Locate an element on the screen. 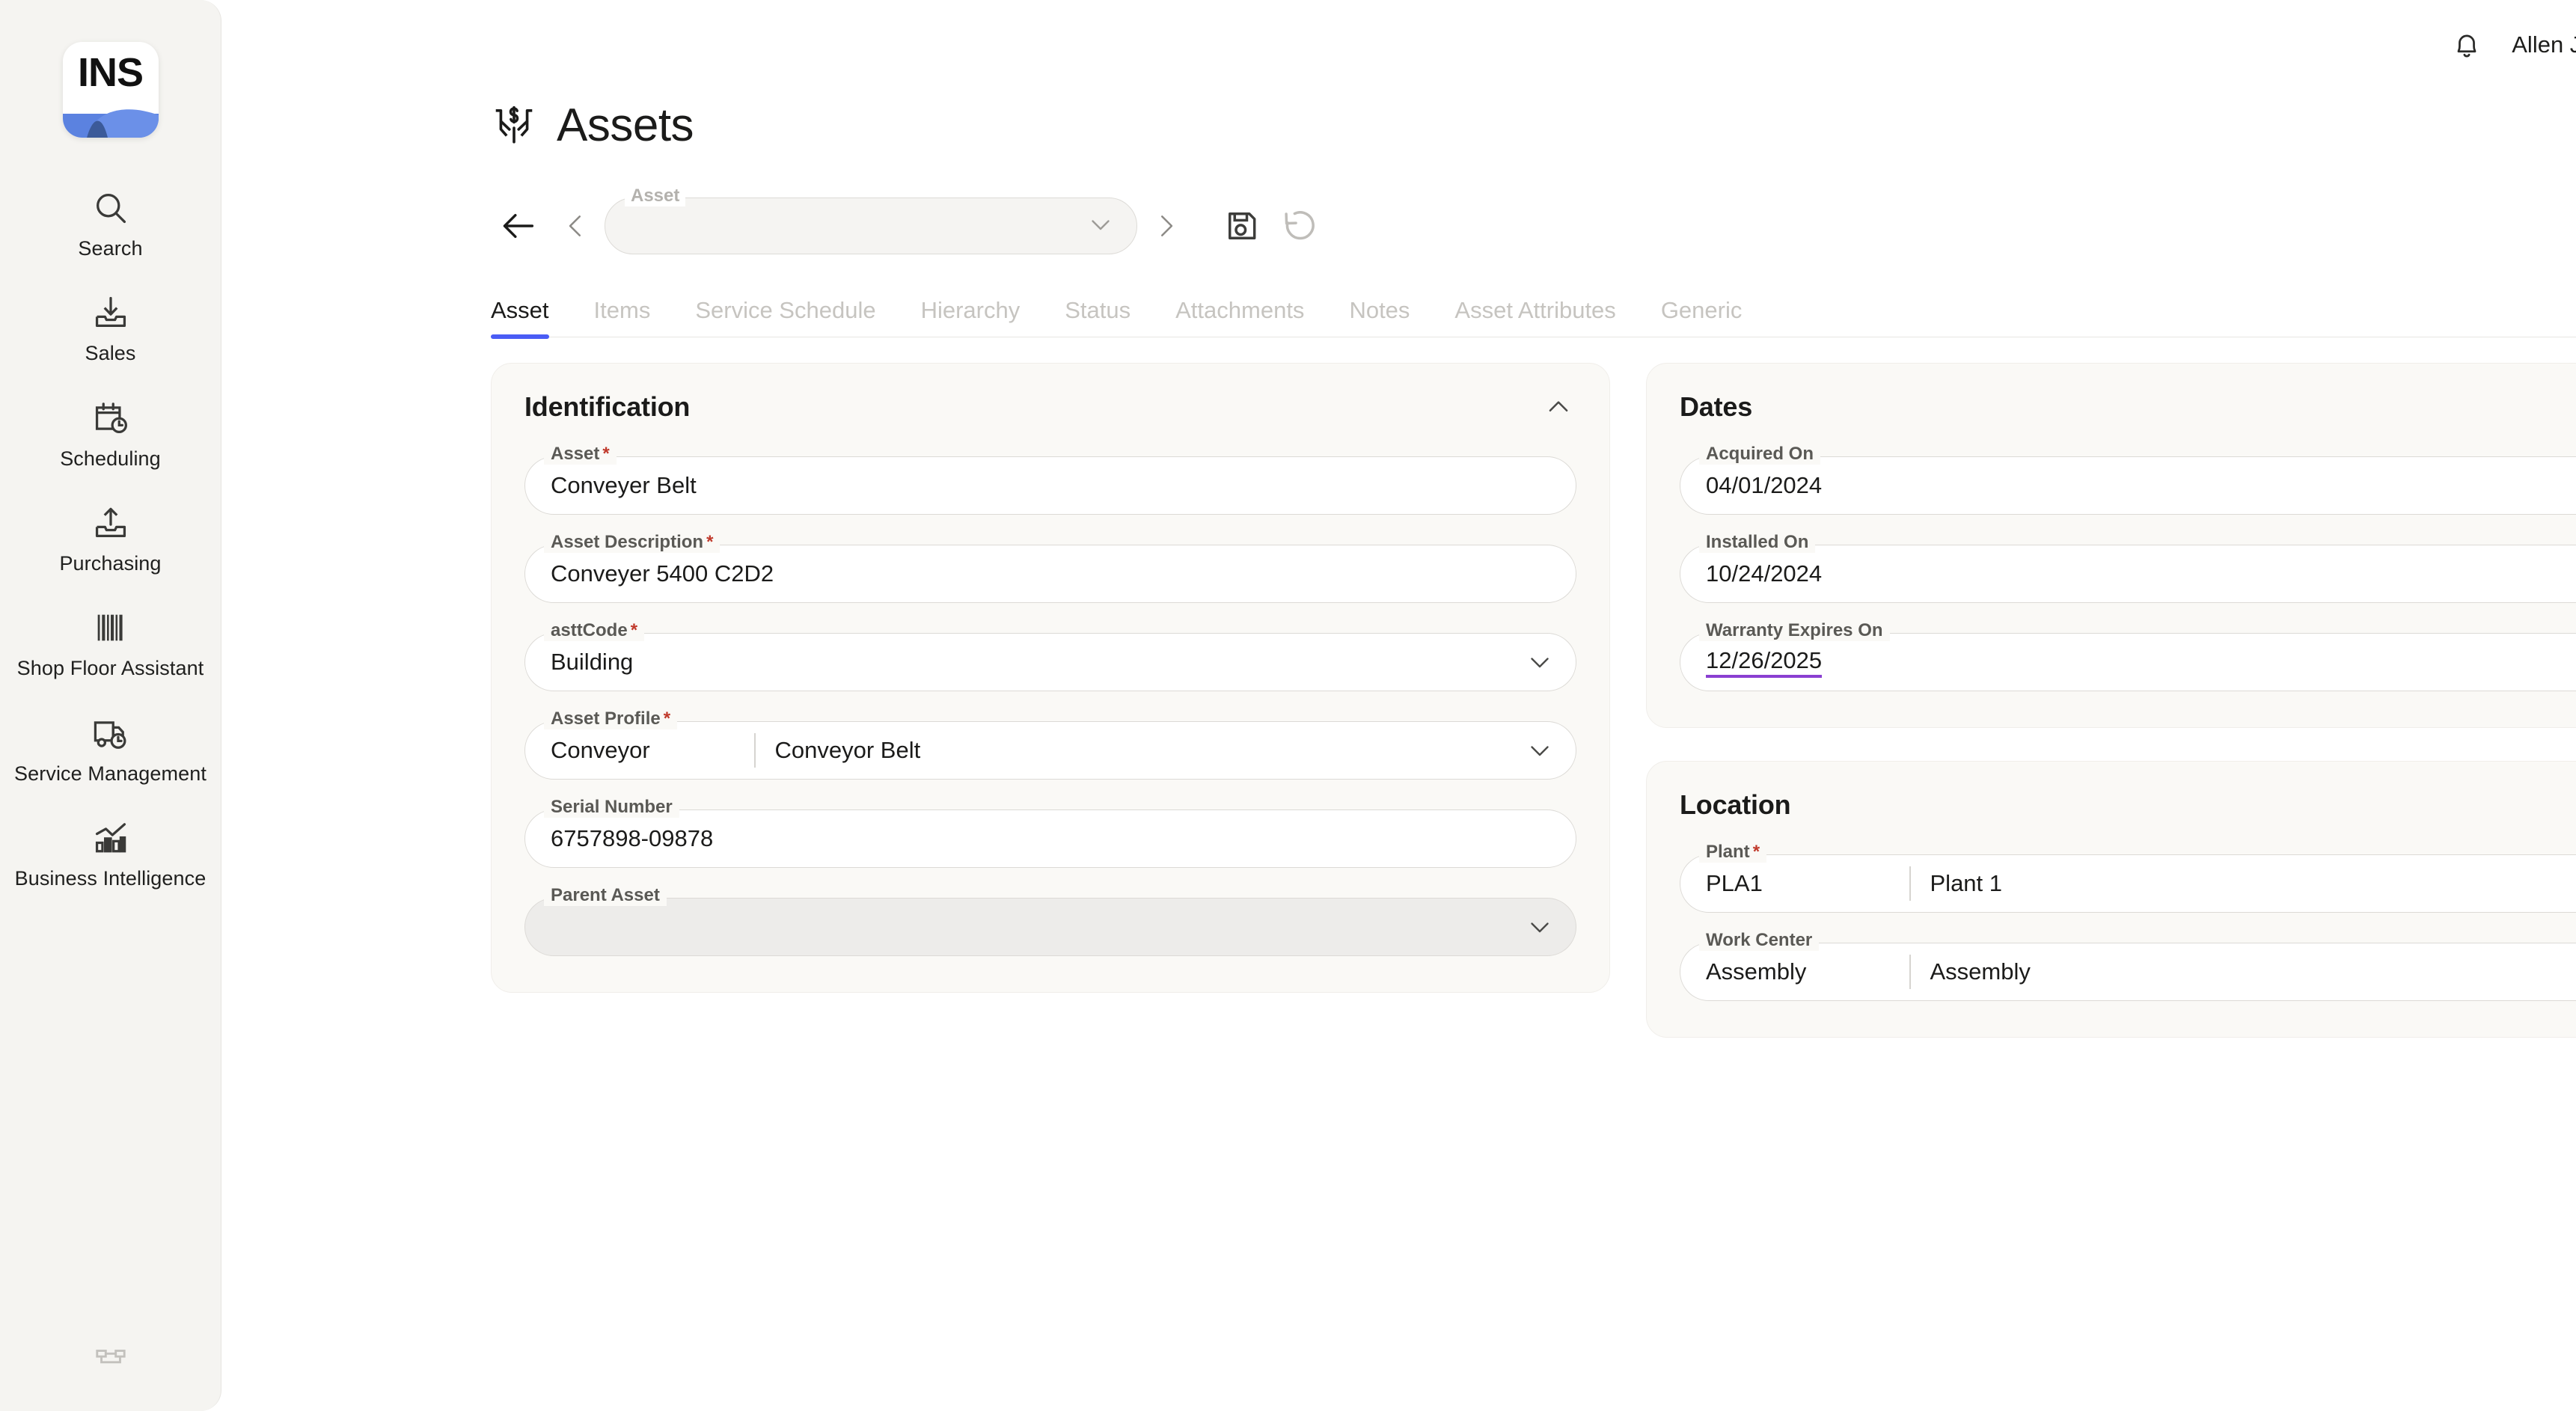  tab-label: Notes is located at coordinates (1379, 310).